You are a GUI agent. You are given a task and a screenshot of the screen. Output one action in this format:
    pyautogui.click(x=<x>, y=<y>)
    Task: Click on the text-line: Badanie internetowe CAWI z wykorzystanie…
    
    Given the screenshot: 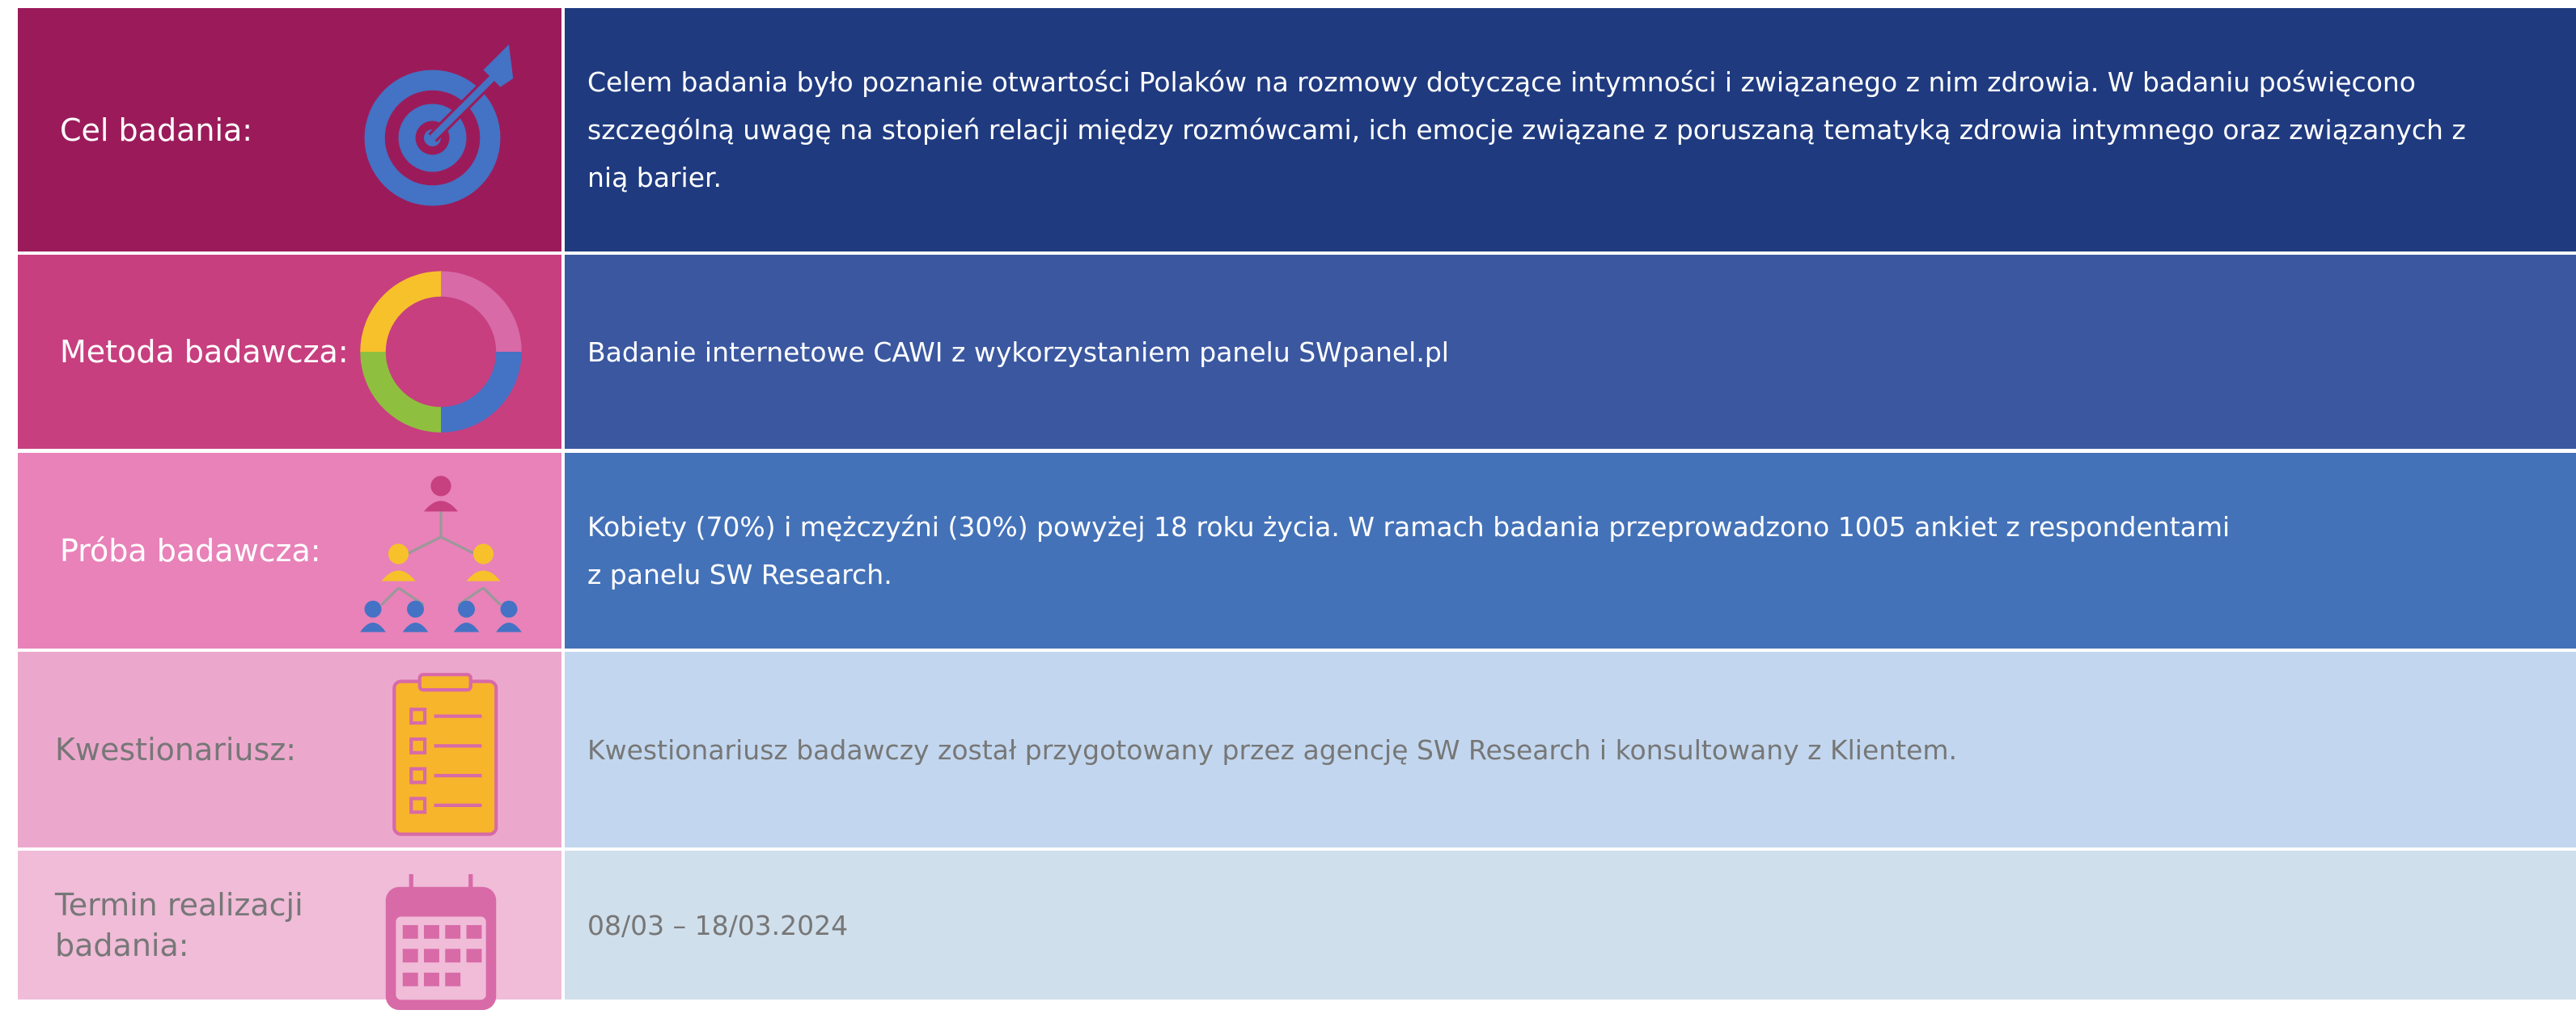 What is the action you would take?
    pyautogui.click(x=1018, y=352)
    